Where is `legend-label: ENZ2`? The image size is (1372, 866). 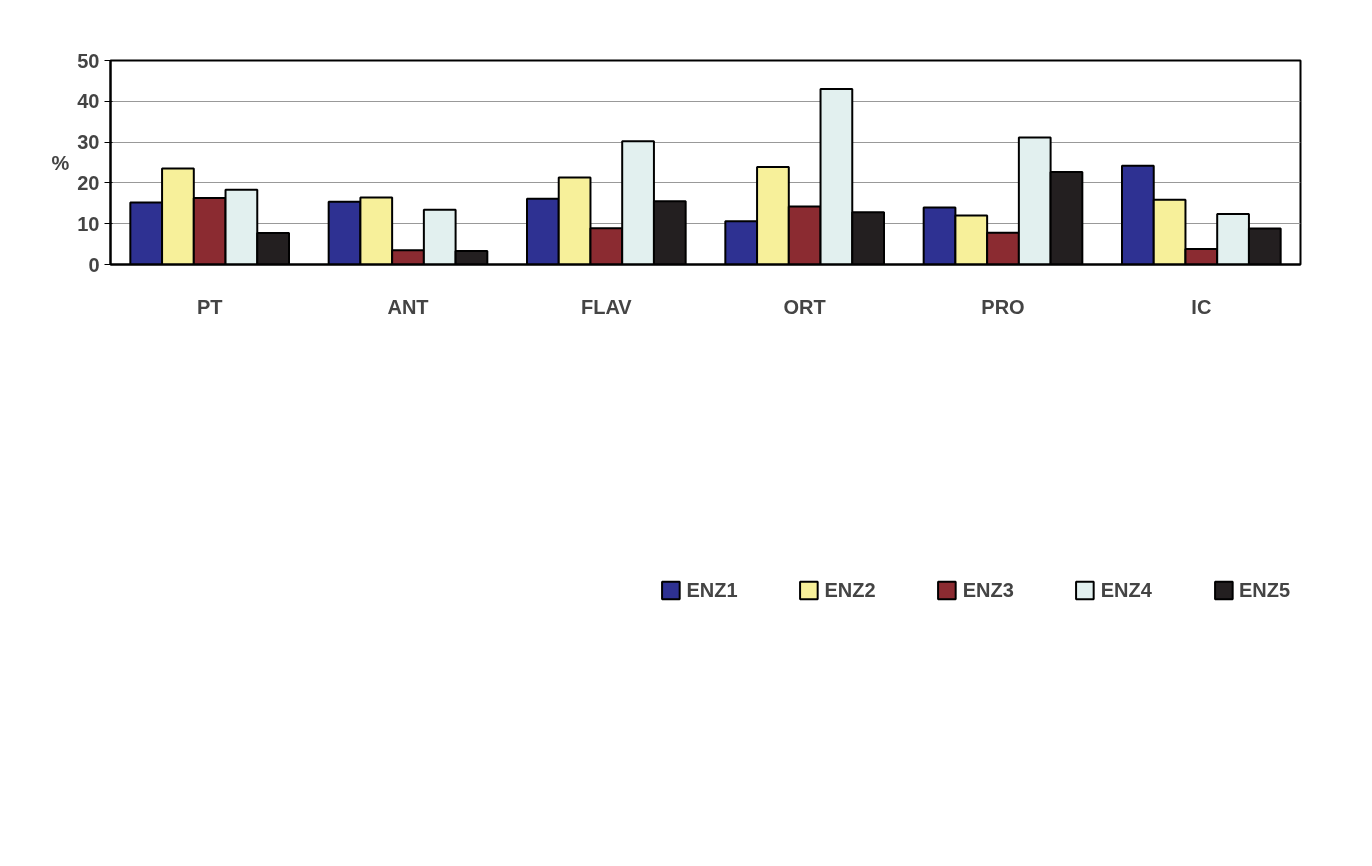 legend-label: ENZ2 is located at coordinates (850, 590).